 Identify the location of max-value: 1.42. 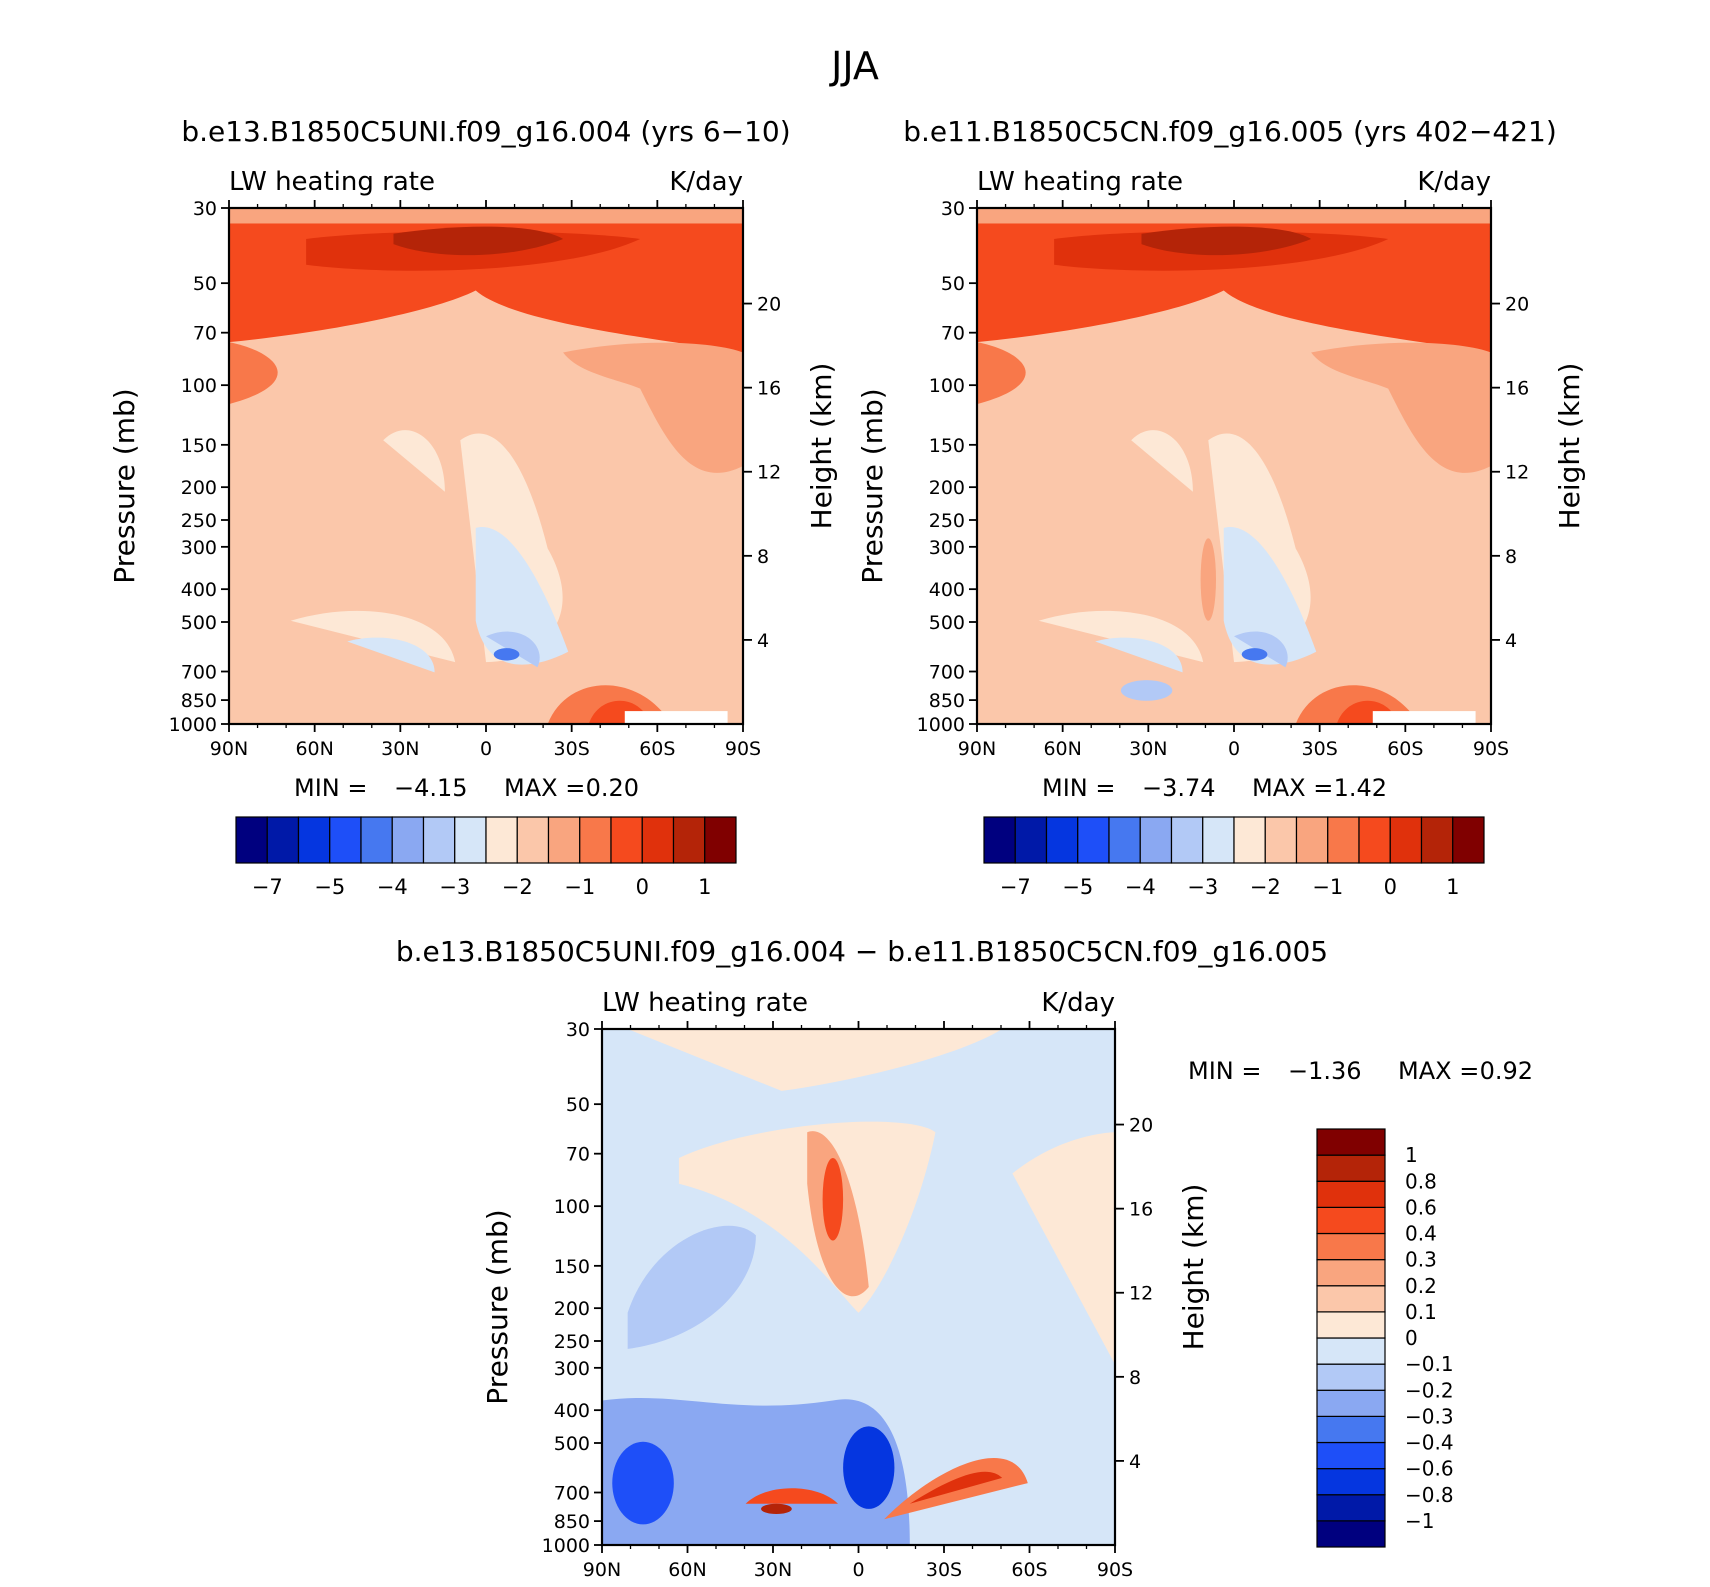
(1360, 788).